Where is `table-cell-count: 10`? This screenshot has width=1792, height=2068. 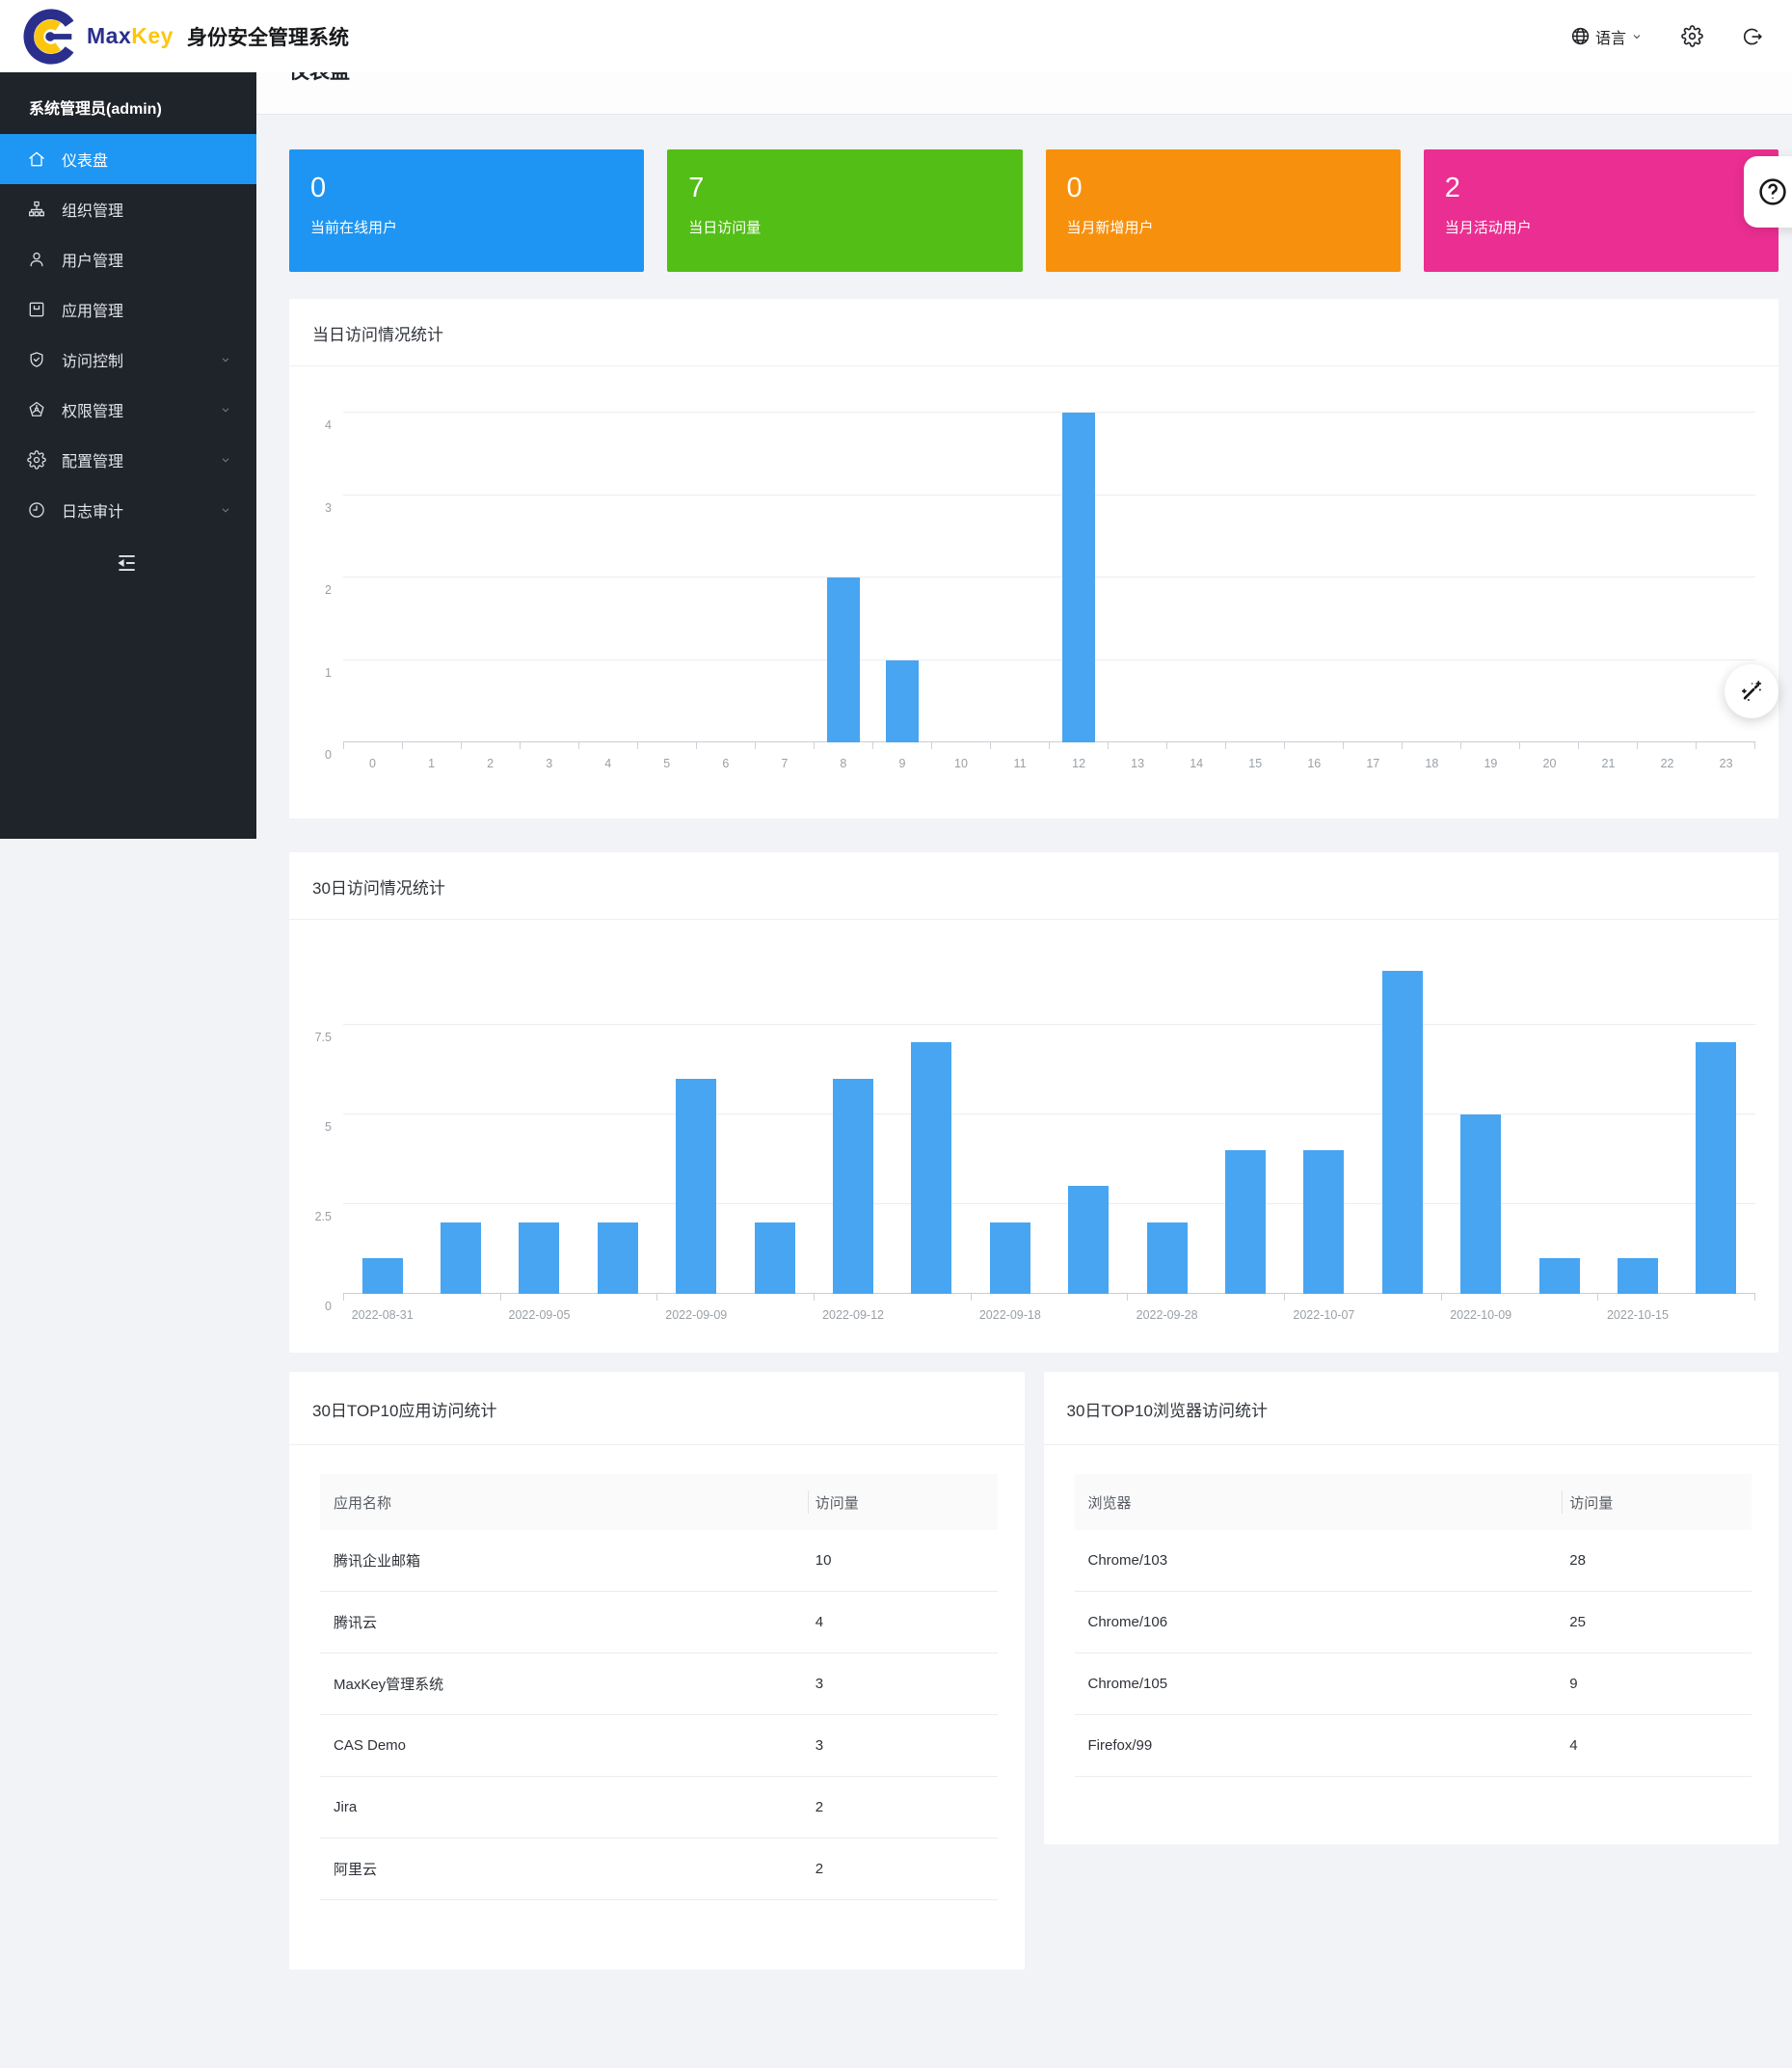
table-cell-count: 10 is located at coordinates (823, 1560).